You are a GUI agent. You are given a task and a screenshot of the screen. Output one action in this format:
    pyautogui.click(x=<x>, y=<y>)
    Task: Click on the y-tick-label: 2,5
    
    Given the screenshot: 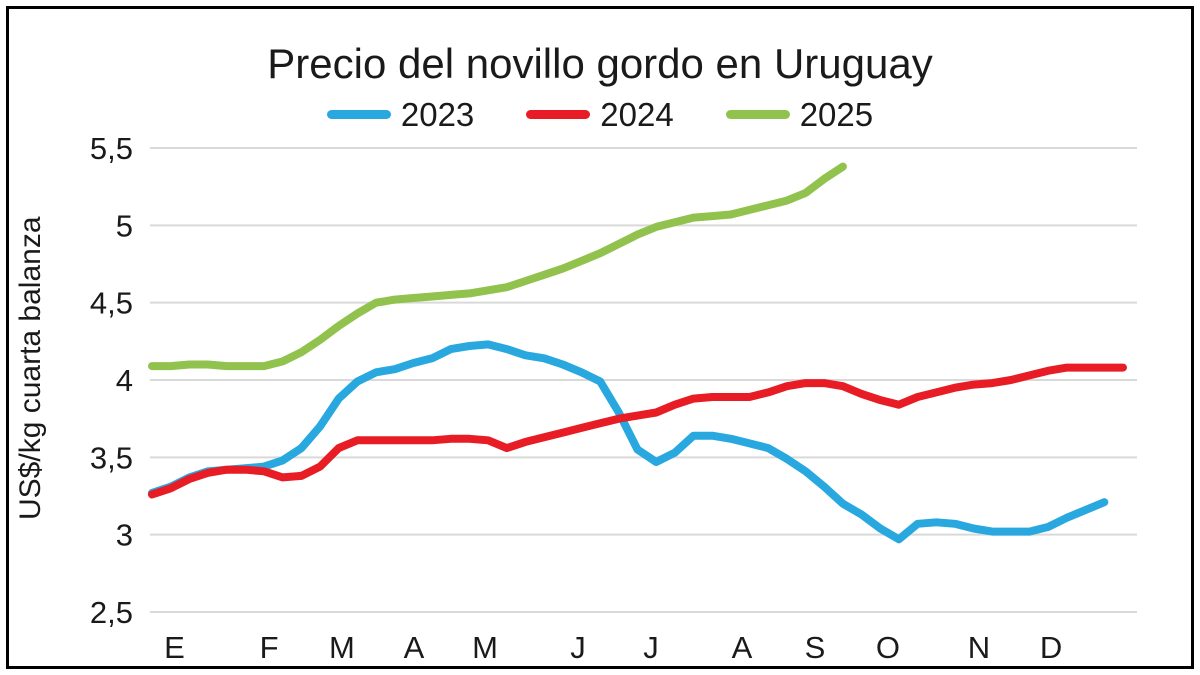 What is the action you would take?
    pyautogui.click(x=111, y=612)
    